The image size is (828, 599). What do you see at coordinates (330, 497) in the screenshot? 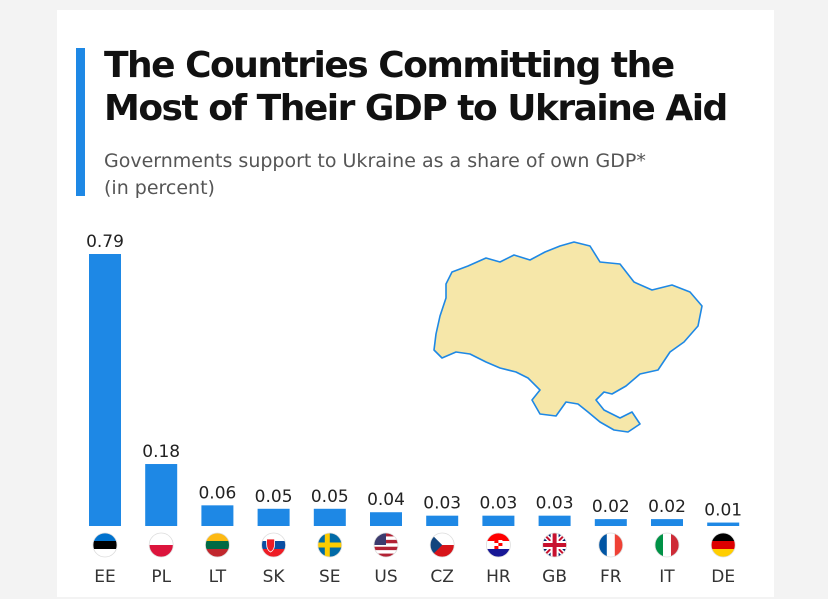
I see `value-label-se: 0.05` at bounding box center [330, 497].